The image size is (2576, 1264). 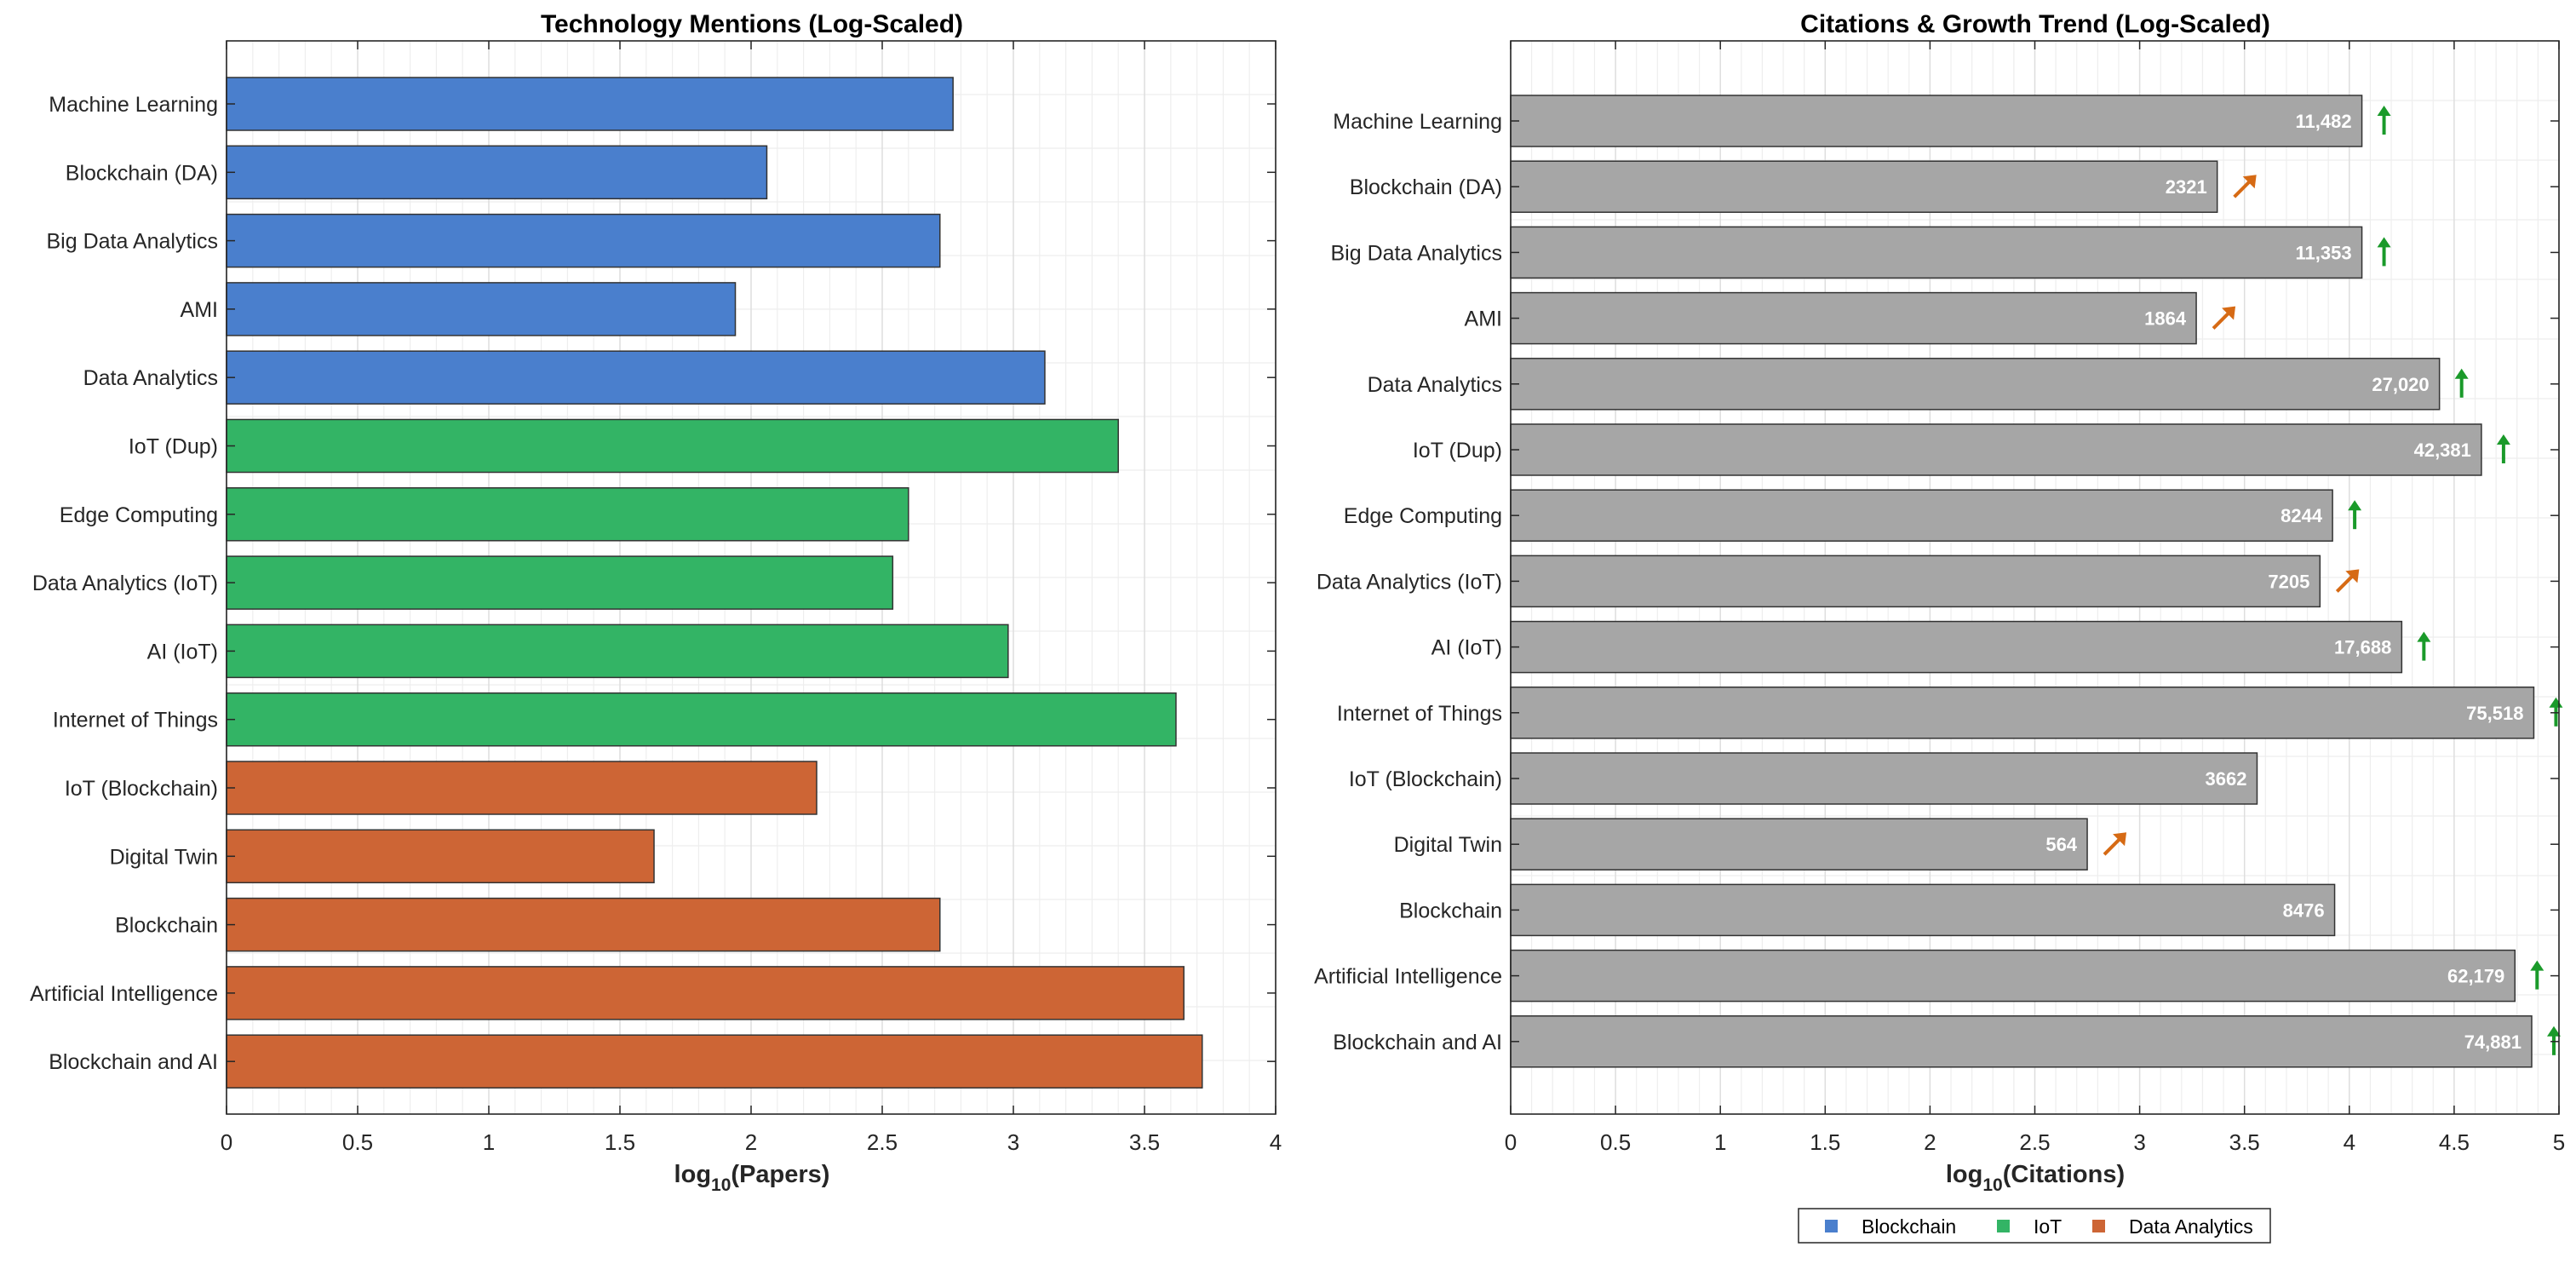 What do you see at coordinates (1417, 253) in the screenshot?
I see `right-y-tick-label: Big Data Analytics` at bounding box center [1417, 253].